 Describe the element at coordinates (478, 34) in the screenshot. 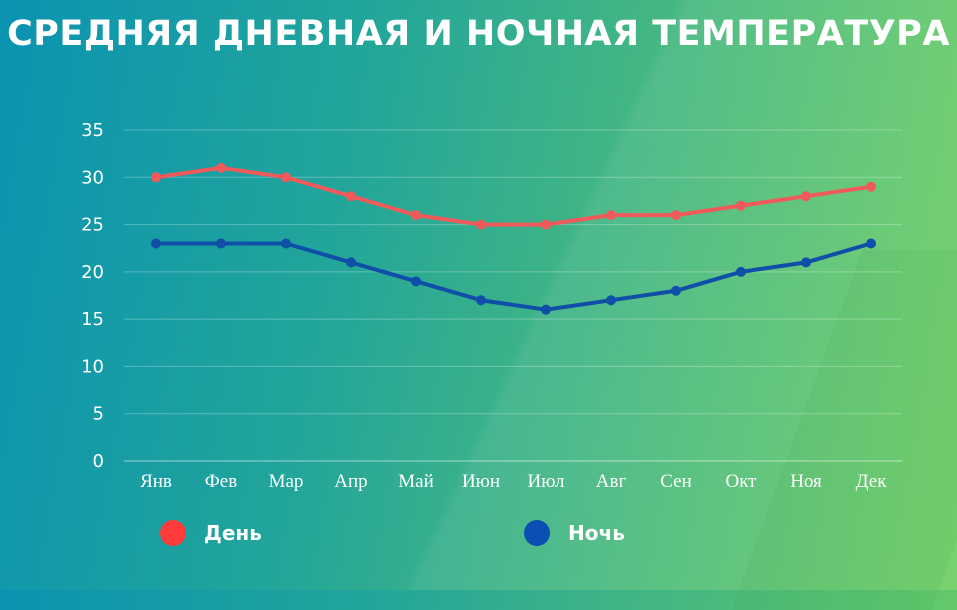

I see `chart-title: СРЕДНЯЯ ДНЕВНАЯ И НОЧНАЯ ТЕМПЕРАТУРА` at that location.